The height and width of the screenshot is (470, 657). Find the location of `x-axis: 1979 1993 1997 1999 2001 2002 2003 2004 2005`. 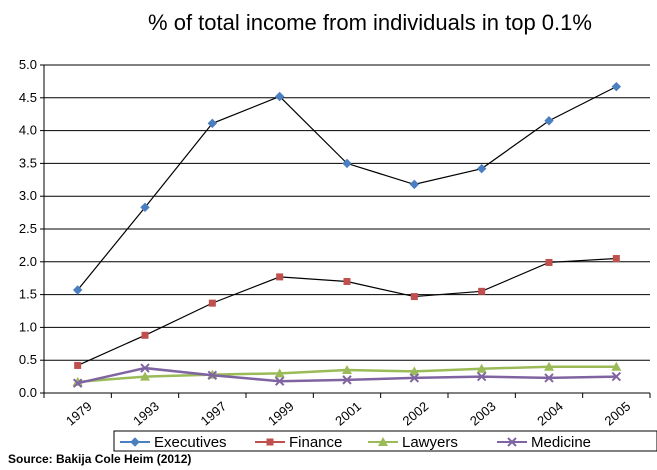

x-axis: 1979 1993 1997 1999 2001 2002 2003 2004 2005 is located at coordinates (347, 411).